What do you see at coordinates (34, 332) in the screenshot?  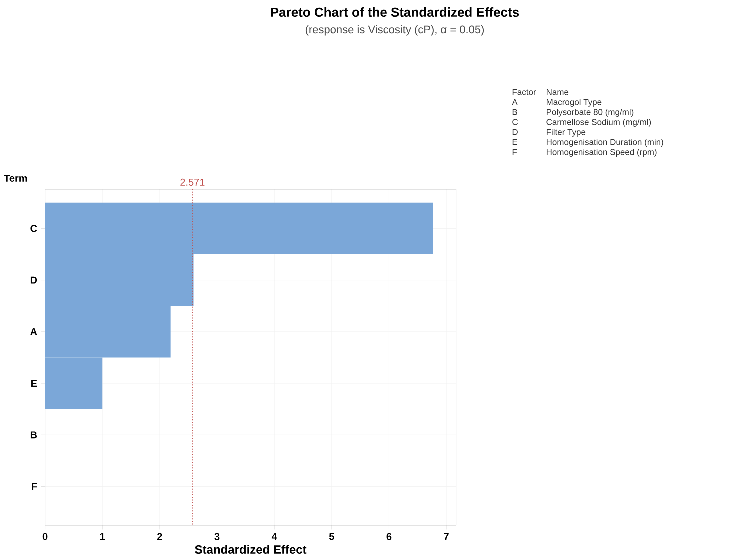 I see `y-tick-label: A` at bounding box center [34, 332].